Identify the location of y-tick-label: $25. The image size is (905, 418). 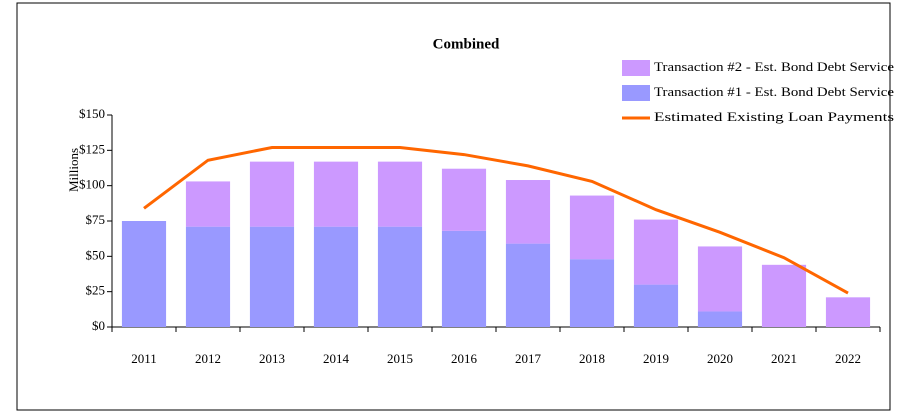
(96, 290).